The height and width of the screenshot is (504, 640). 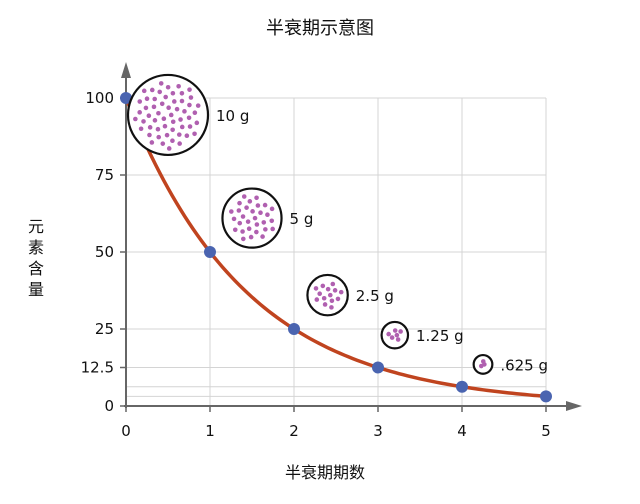 What do you see at coordinates (574, 406) in the screenshot?
I see `x-axis-arrow` at bounding box center [574, 406].